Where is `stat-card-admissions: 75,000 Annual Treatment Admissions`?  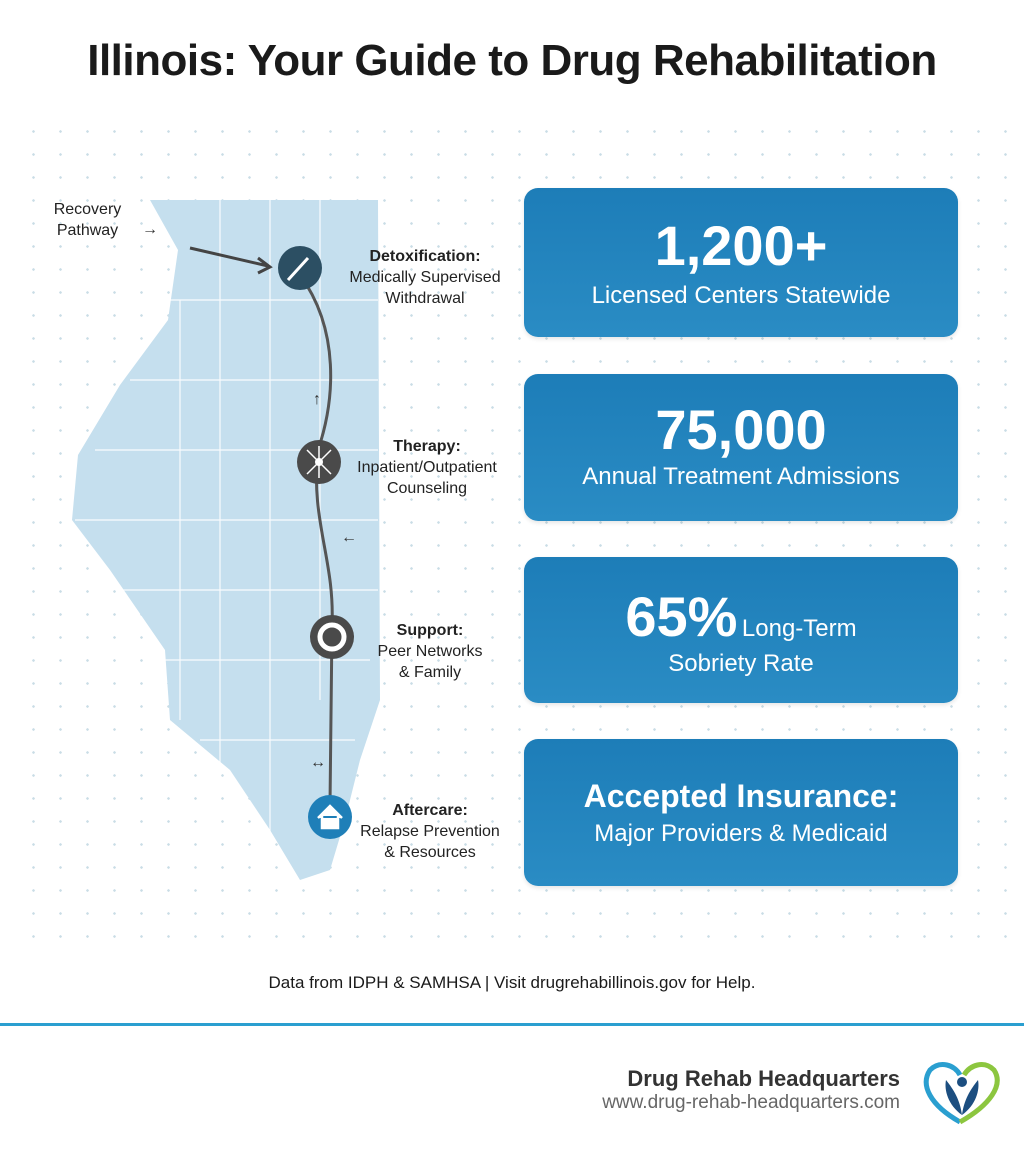
stat-card-admissions: 75,000 Annual Treatment Admissions is located at coordinates (741, 447).